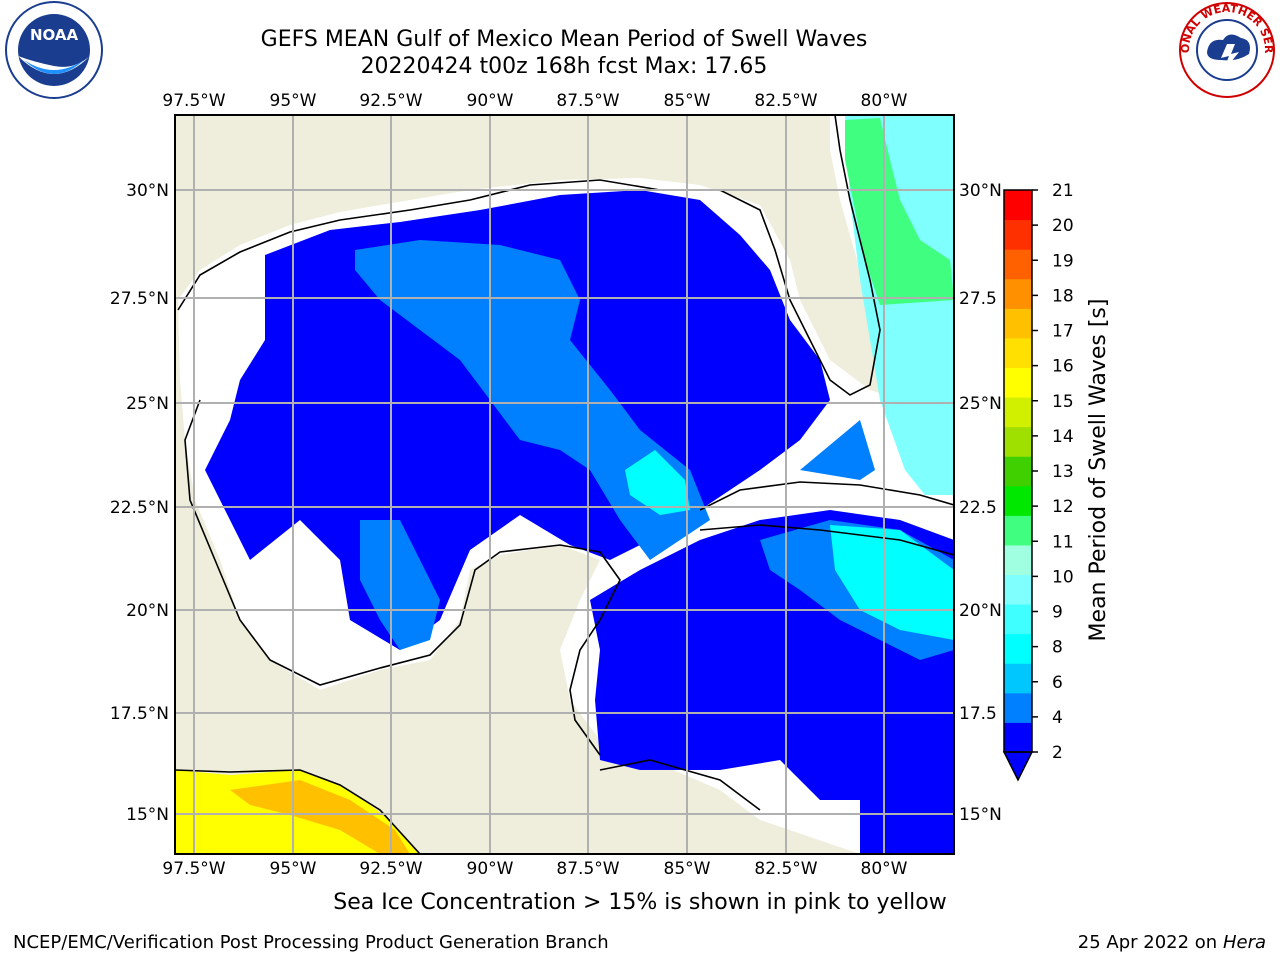 The image size is (1280, 960). I want to click on lat-tick-right: 30°N, so click(980, 191).